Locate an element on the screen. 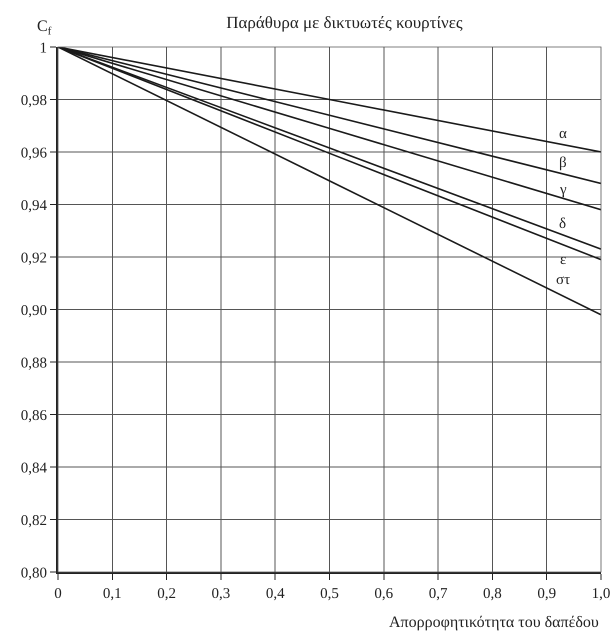 This screenshot has width=615, height=644. x-tick-label: 0,3 is located at coordinates (221, 594).